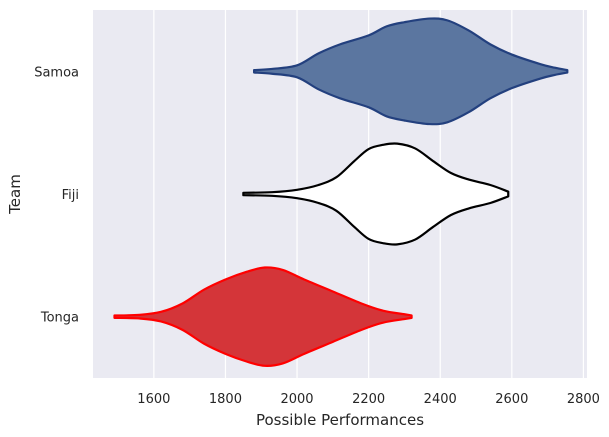  What do you see at coordinates (583, 399) in the screenshot?
I see `x-tick-label: 2800` at bounding box center [583, 399].